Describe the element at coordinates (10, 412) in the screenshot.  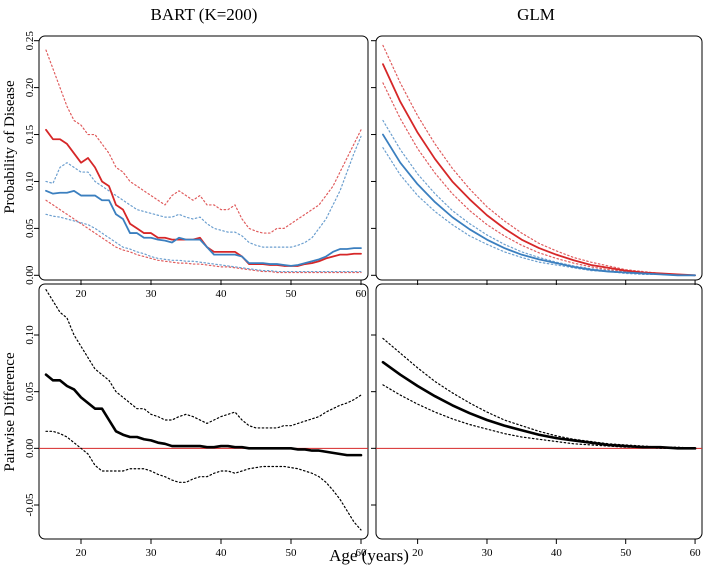
I see `ylabel-pairwise-difference: Pairwise Difference` at that location.